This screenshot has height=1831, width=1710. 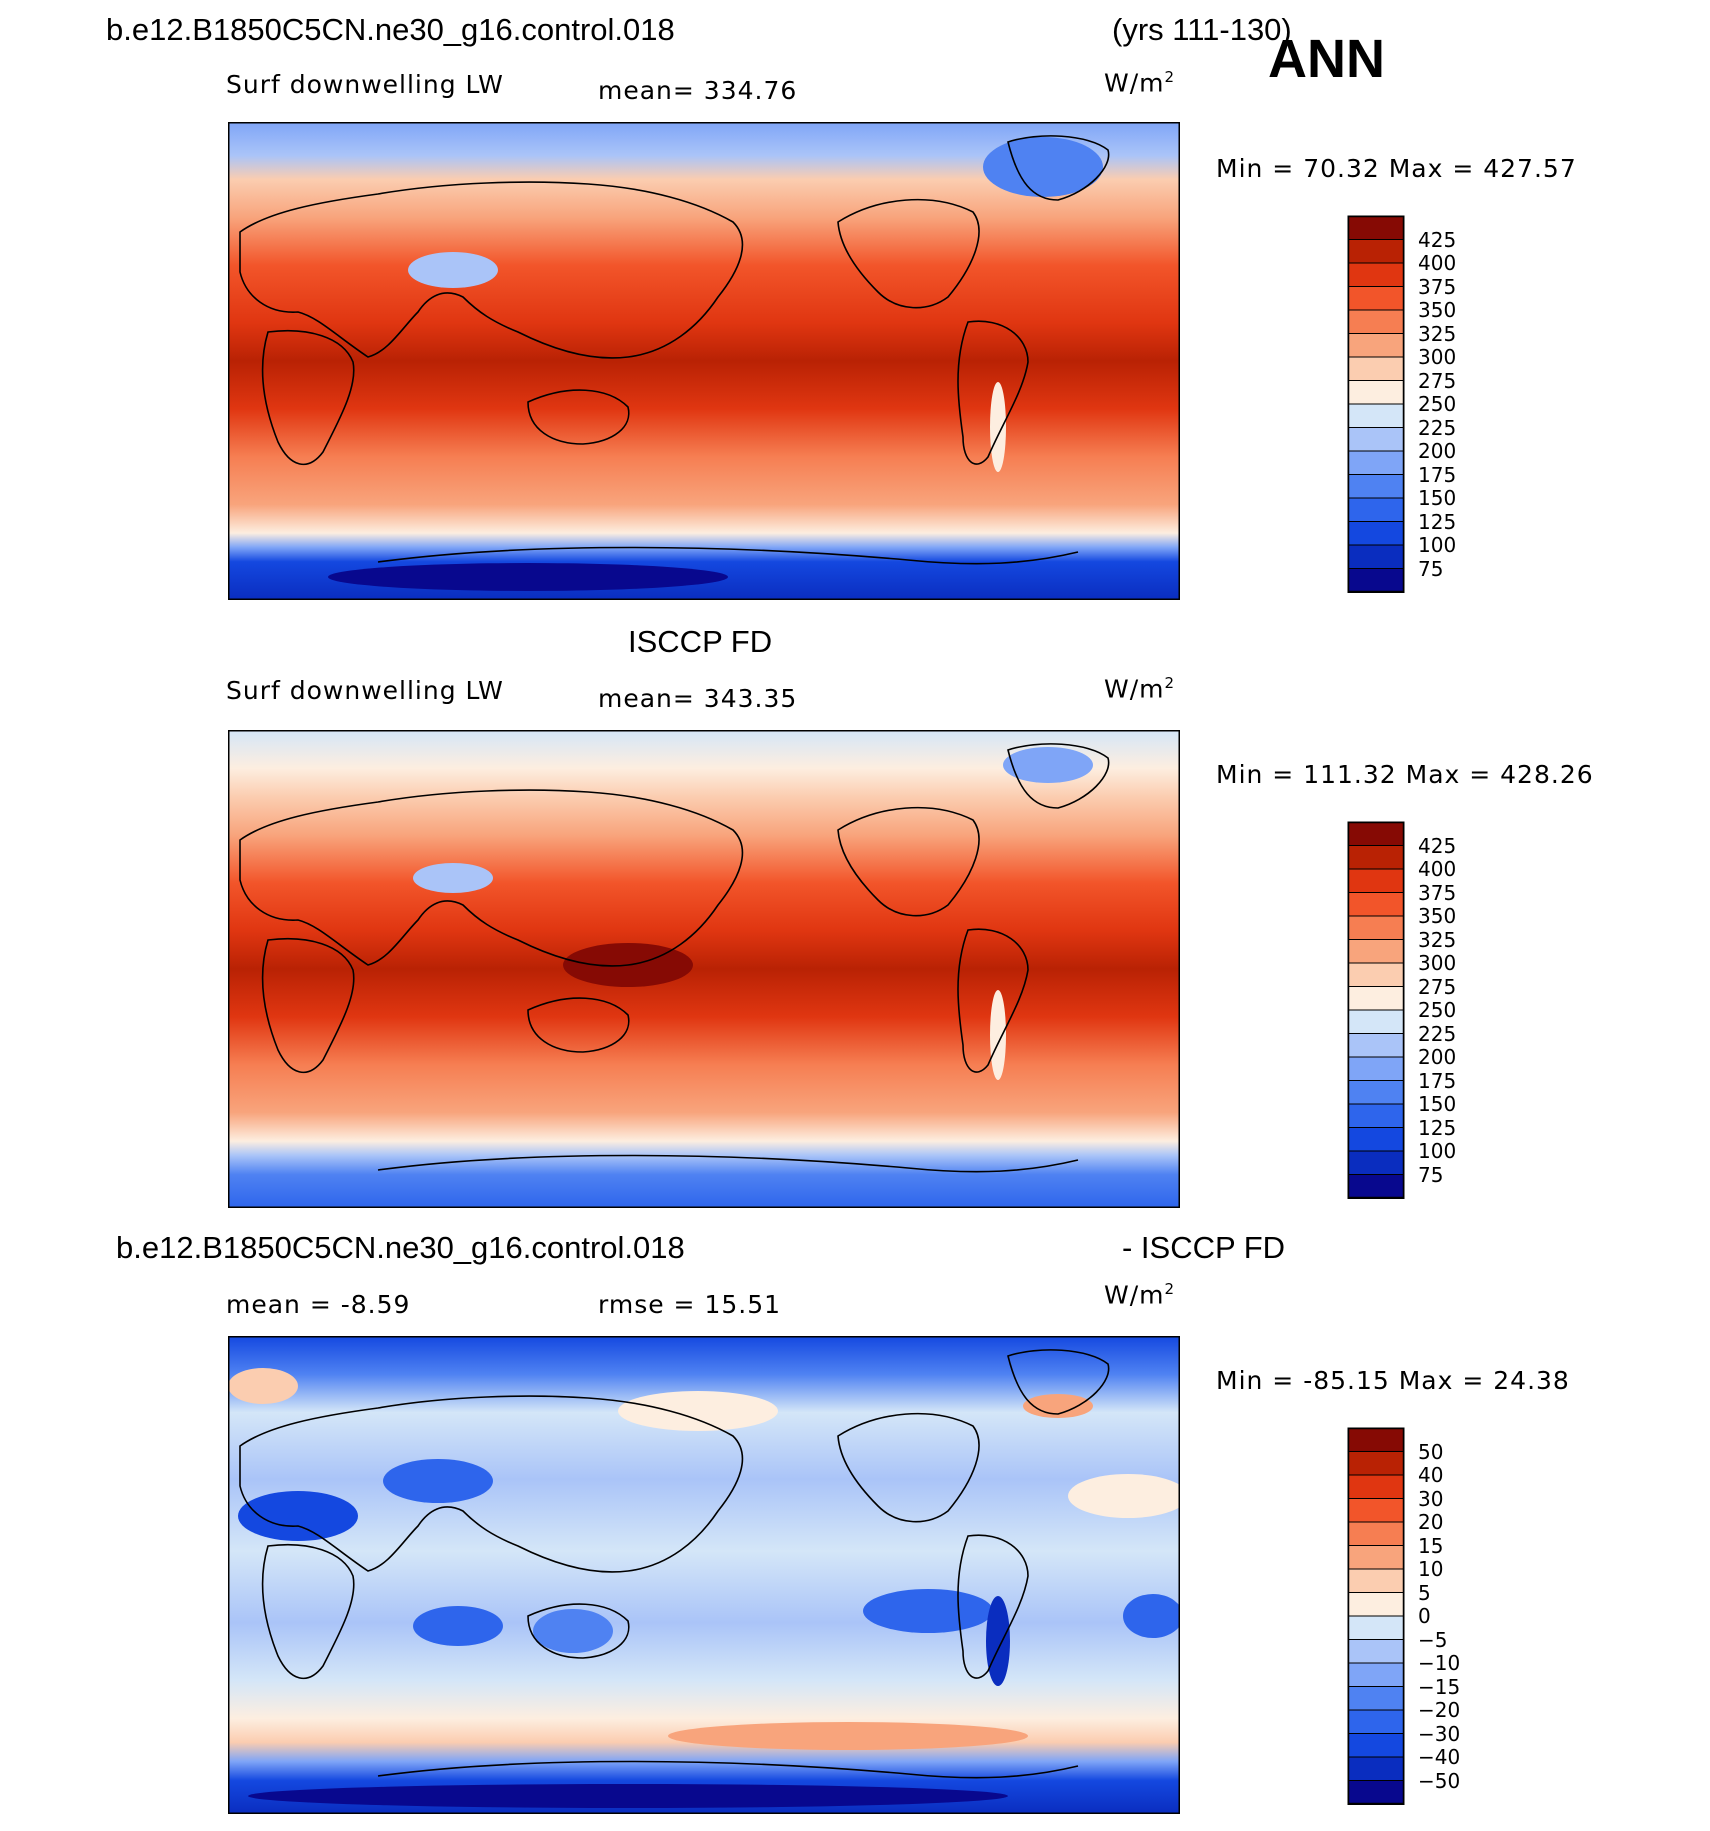 I want to click on colorbar-tick-label: −50, so click(x=1439, y=1780).